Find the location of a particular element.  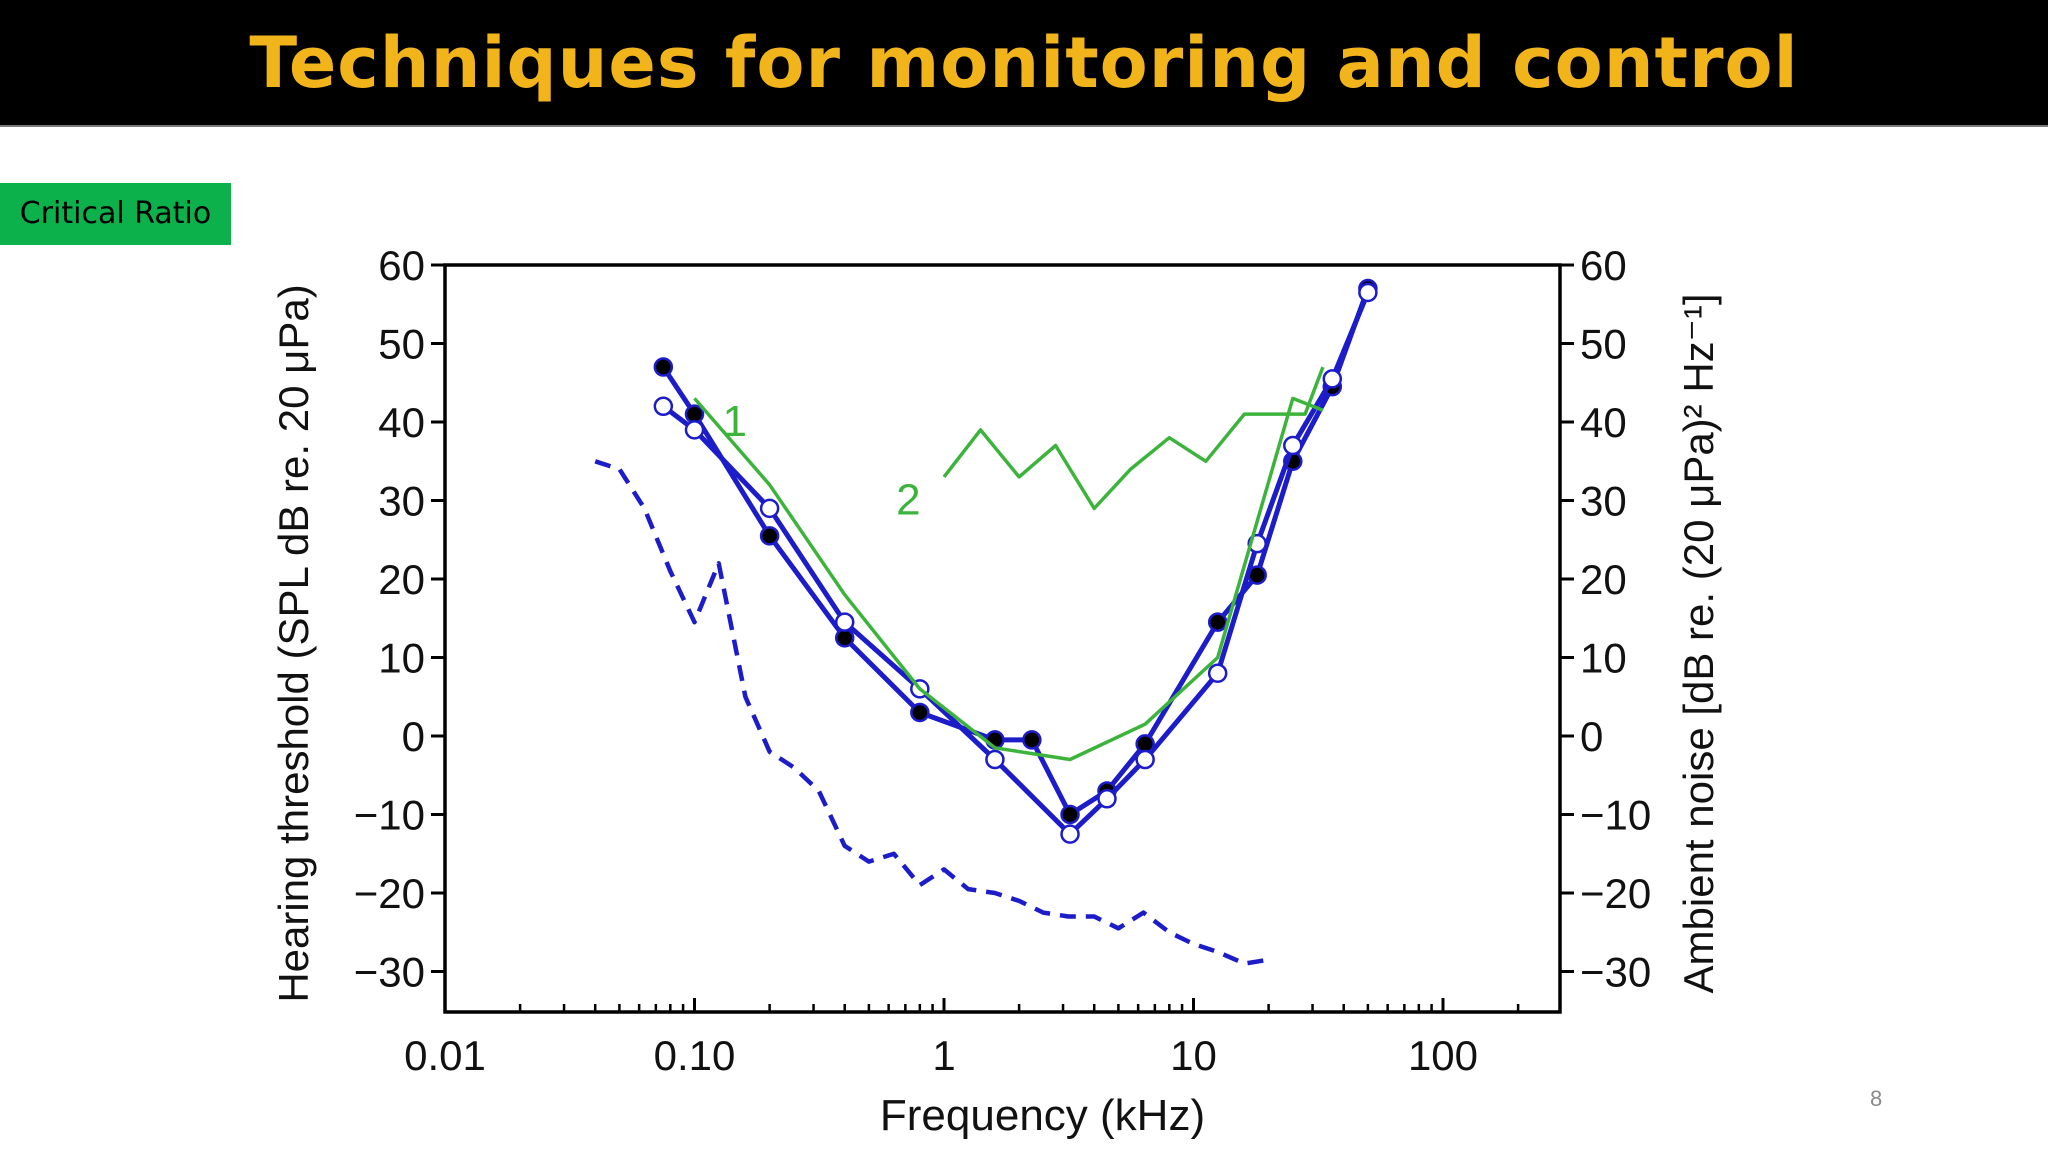

x-axis-label: Frequency (kHz) is located at coordinates (1042, 1115).